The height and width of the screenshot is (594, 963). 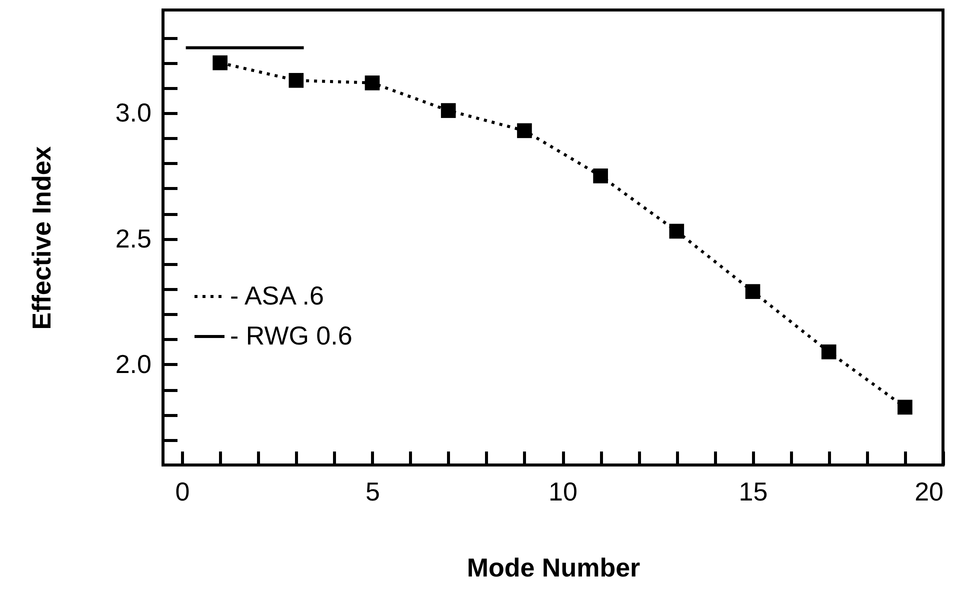 I want to click on y-axis-title: Effective Index, so click(x=41, y=238).